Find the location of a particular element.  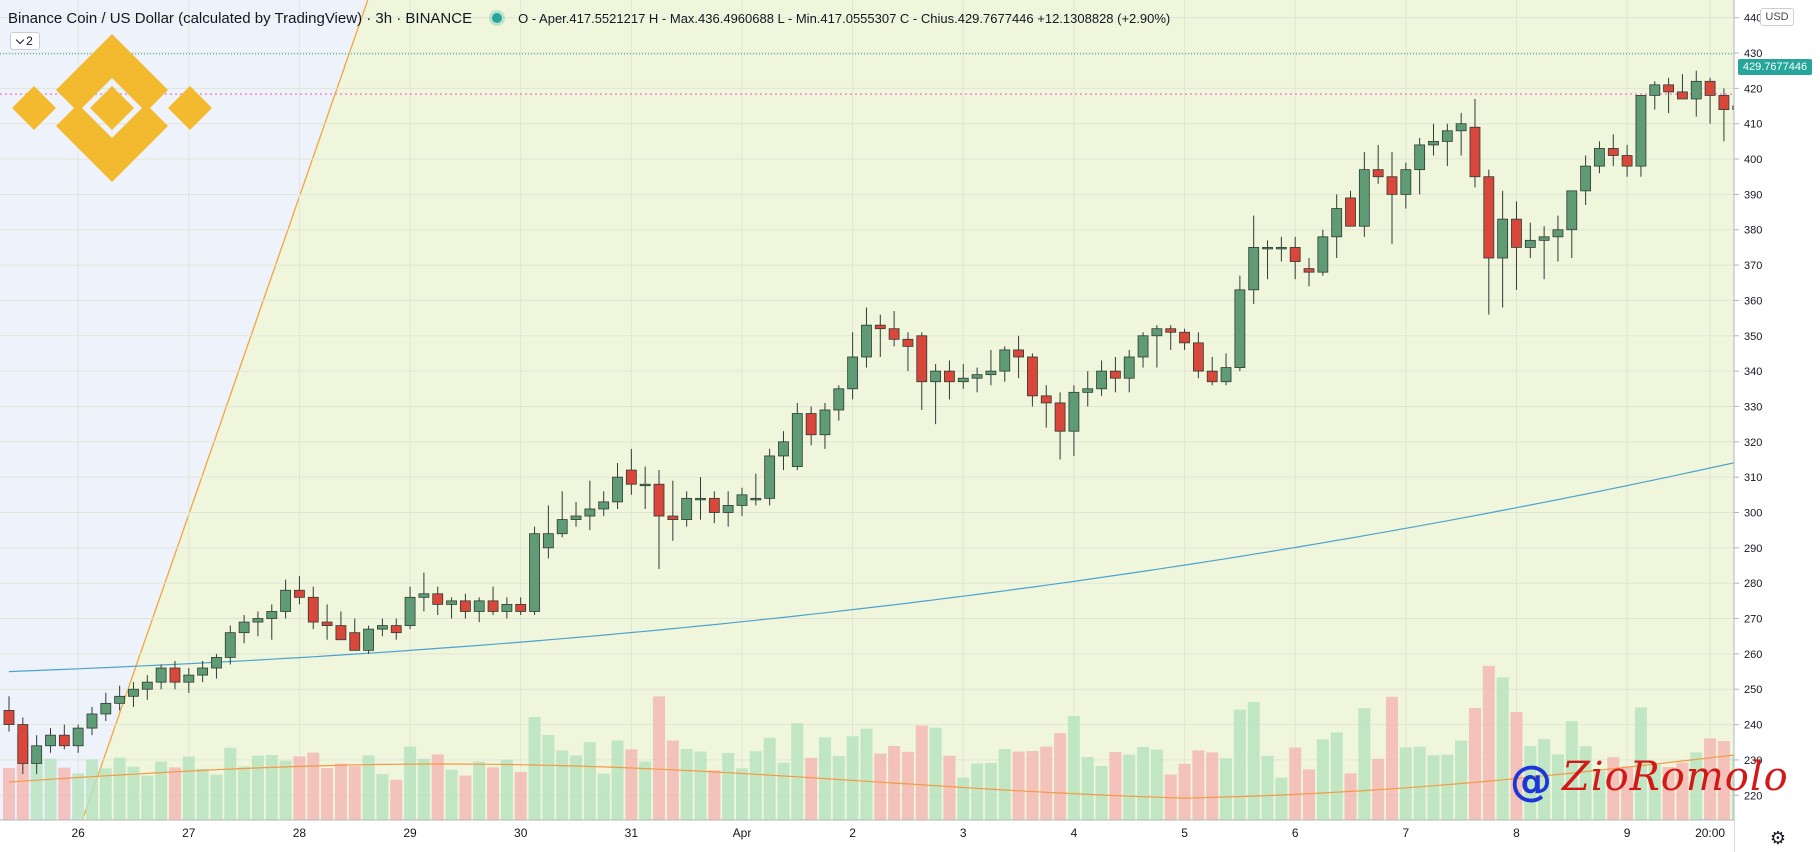

time-tick-label: 9 is located at coordinates (1627, 833).